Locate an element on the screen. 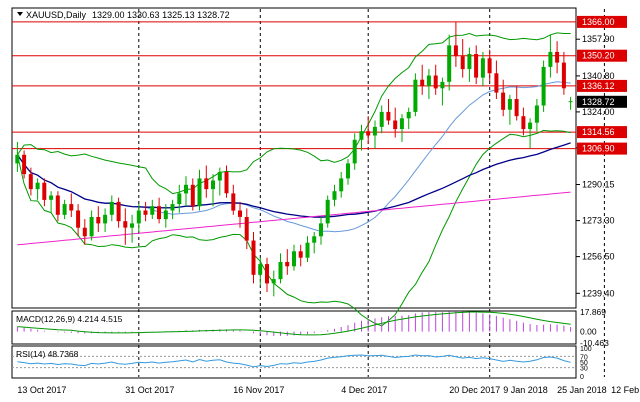 The height and width of the screenshot is (402, 640). rsi-line is located at coordinates (294, 361).